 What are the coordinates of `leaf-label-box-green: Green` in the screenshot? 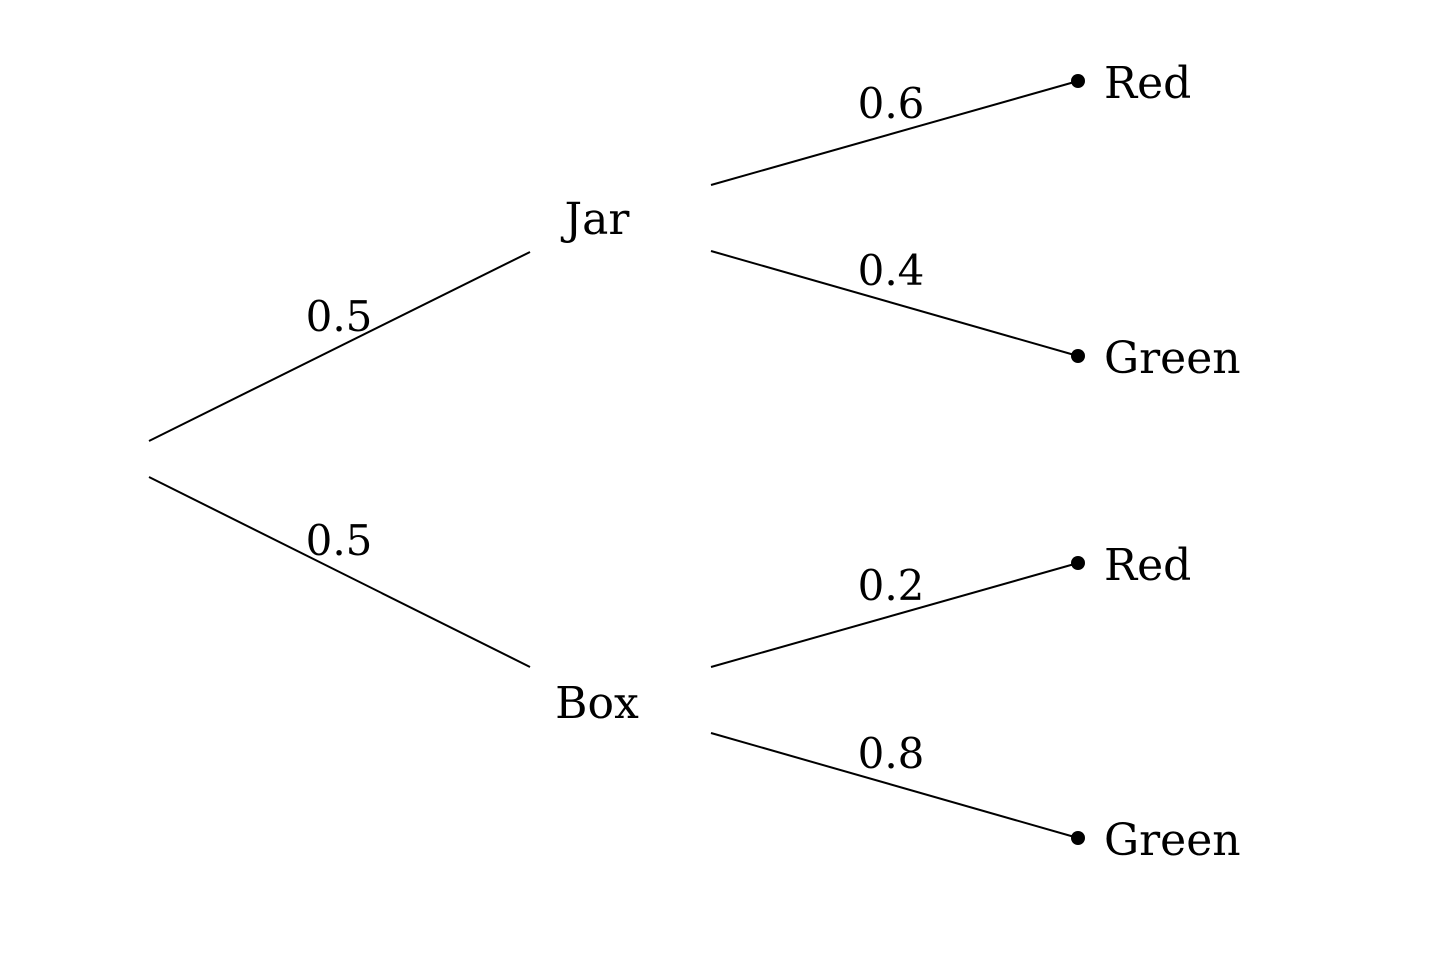 It's located at (1172, 840).